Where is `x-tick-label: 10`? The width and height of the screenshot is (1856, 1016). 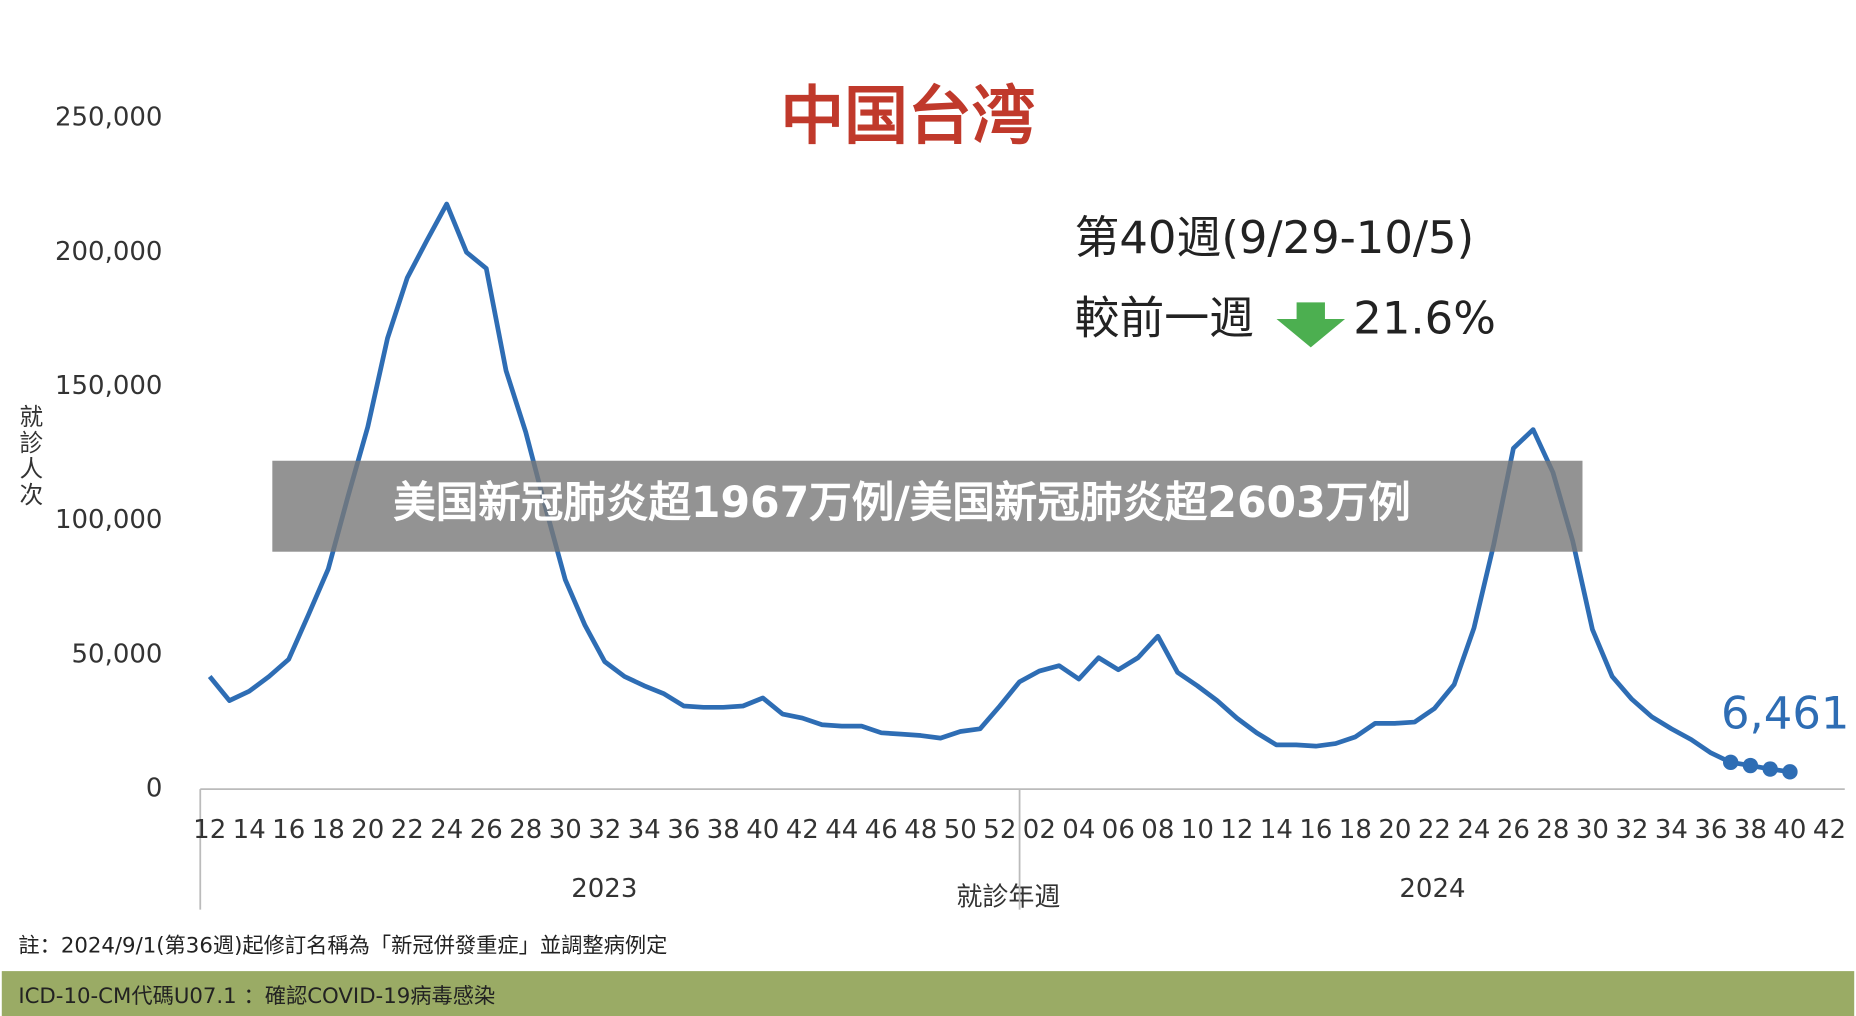 x-tick-label: 10 is located at coordinates (1197, 830).